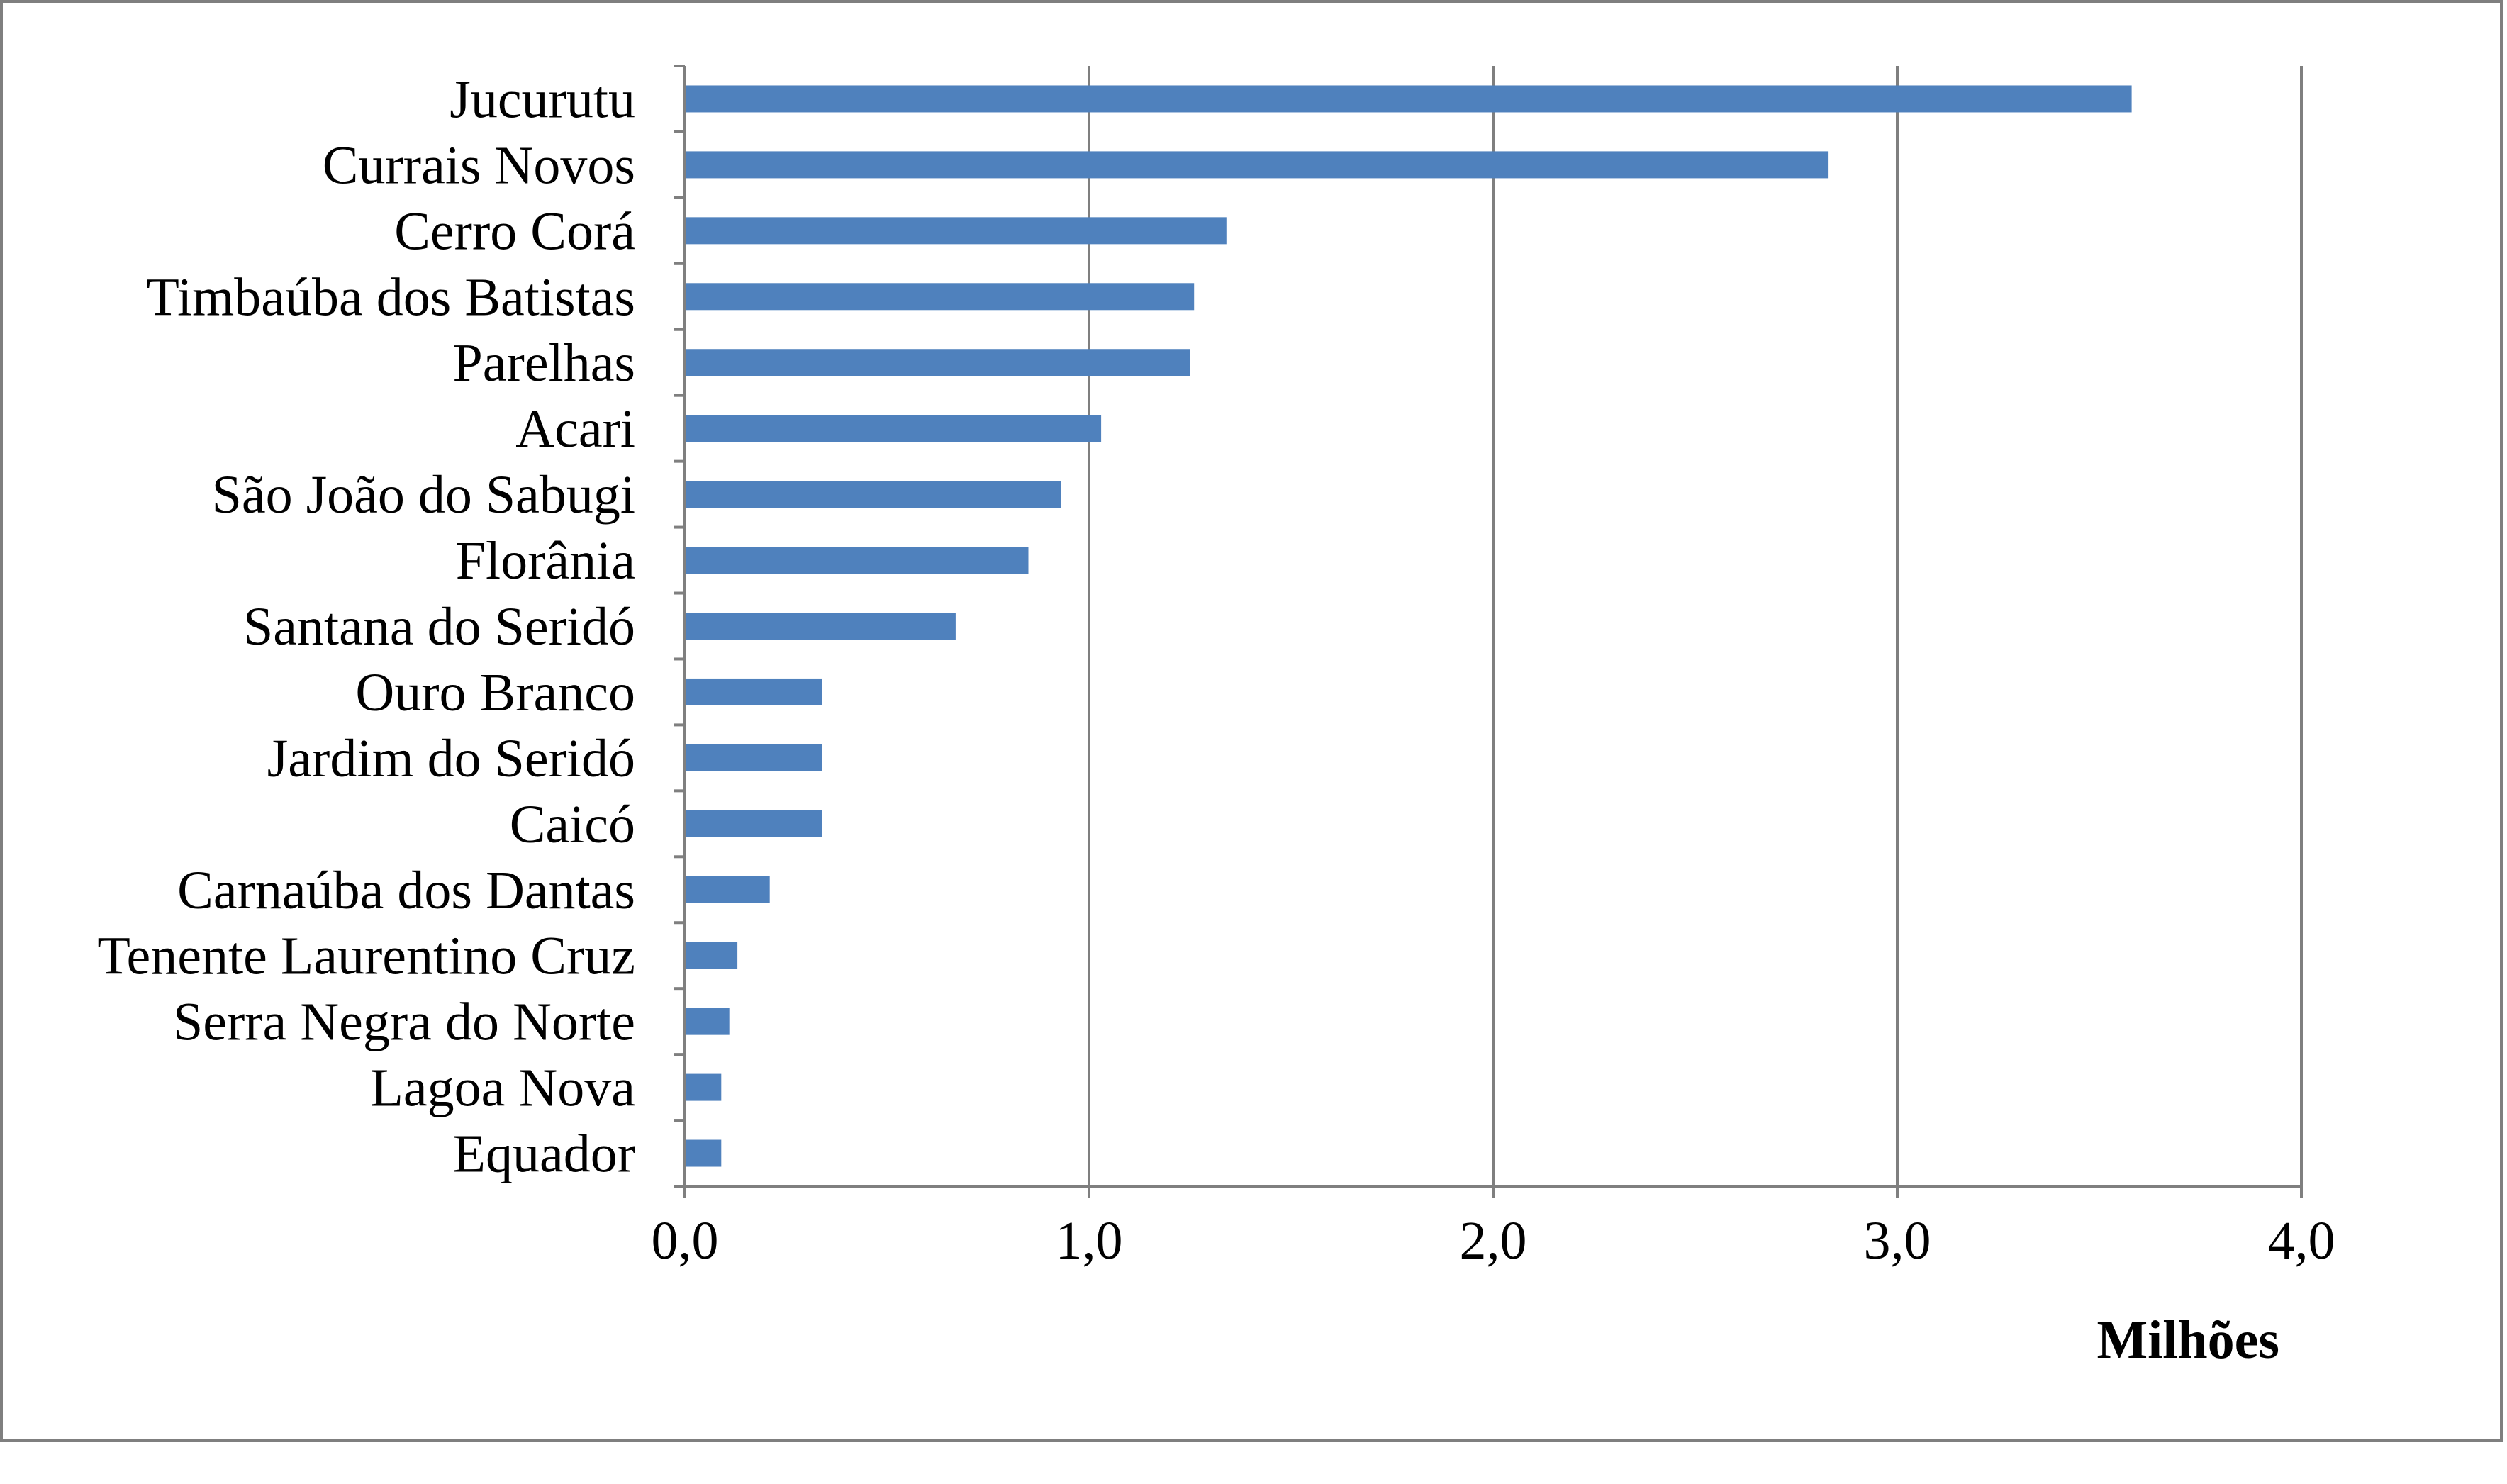 This screenshot has height=1484, width=2507. I want to click on bar-serra-negra-do-norte, so click(707, 1021).